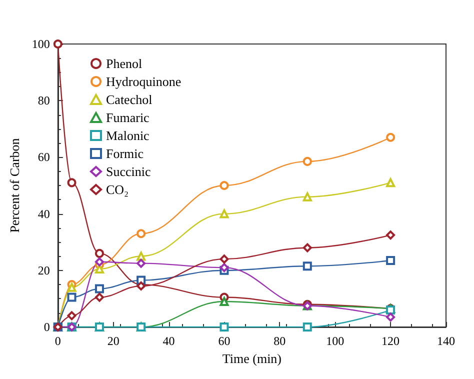 The height and width of the screenshot is (379, 474). What do you see at coordinates (335, 341) in the screenshot?
I see `x-tick-label: 100` at bounding box center [335, 341].